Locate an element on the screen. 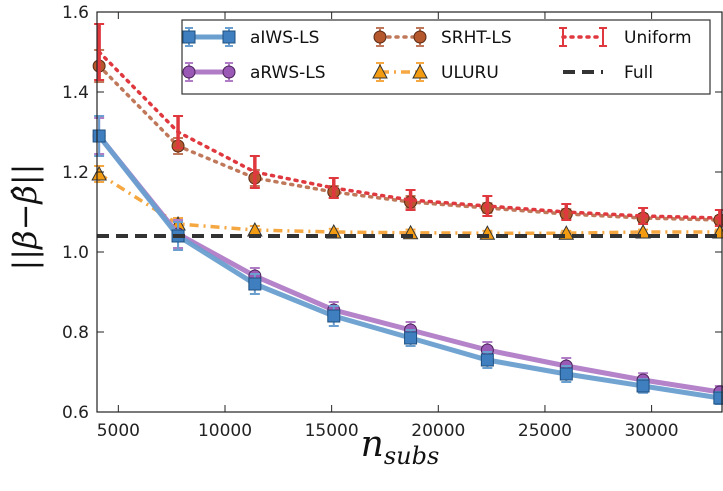  y-tick-label: 0.6 is located at coordinates (75, 413).